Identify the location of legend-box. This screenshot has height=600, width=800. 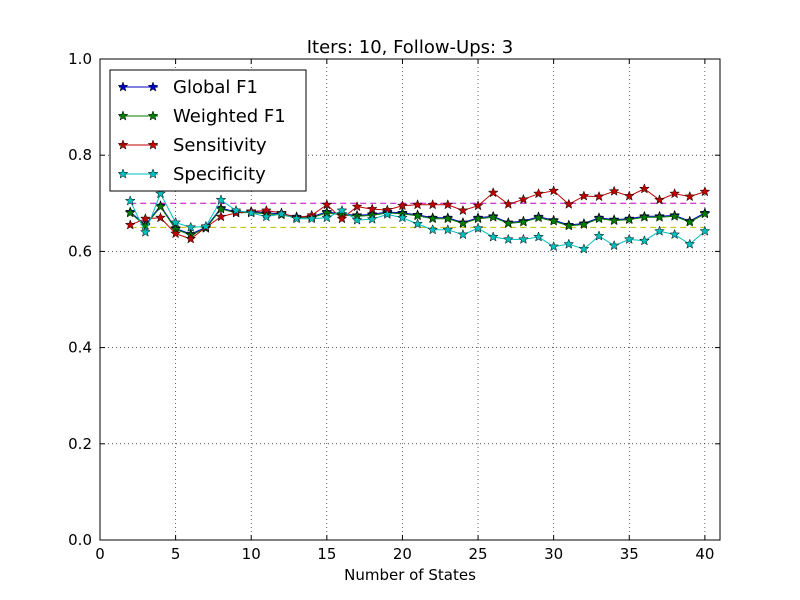
(208, 130).